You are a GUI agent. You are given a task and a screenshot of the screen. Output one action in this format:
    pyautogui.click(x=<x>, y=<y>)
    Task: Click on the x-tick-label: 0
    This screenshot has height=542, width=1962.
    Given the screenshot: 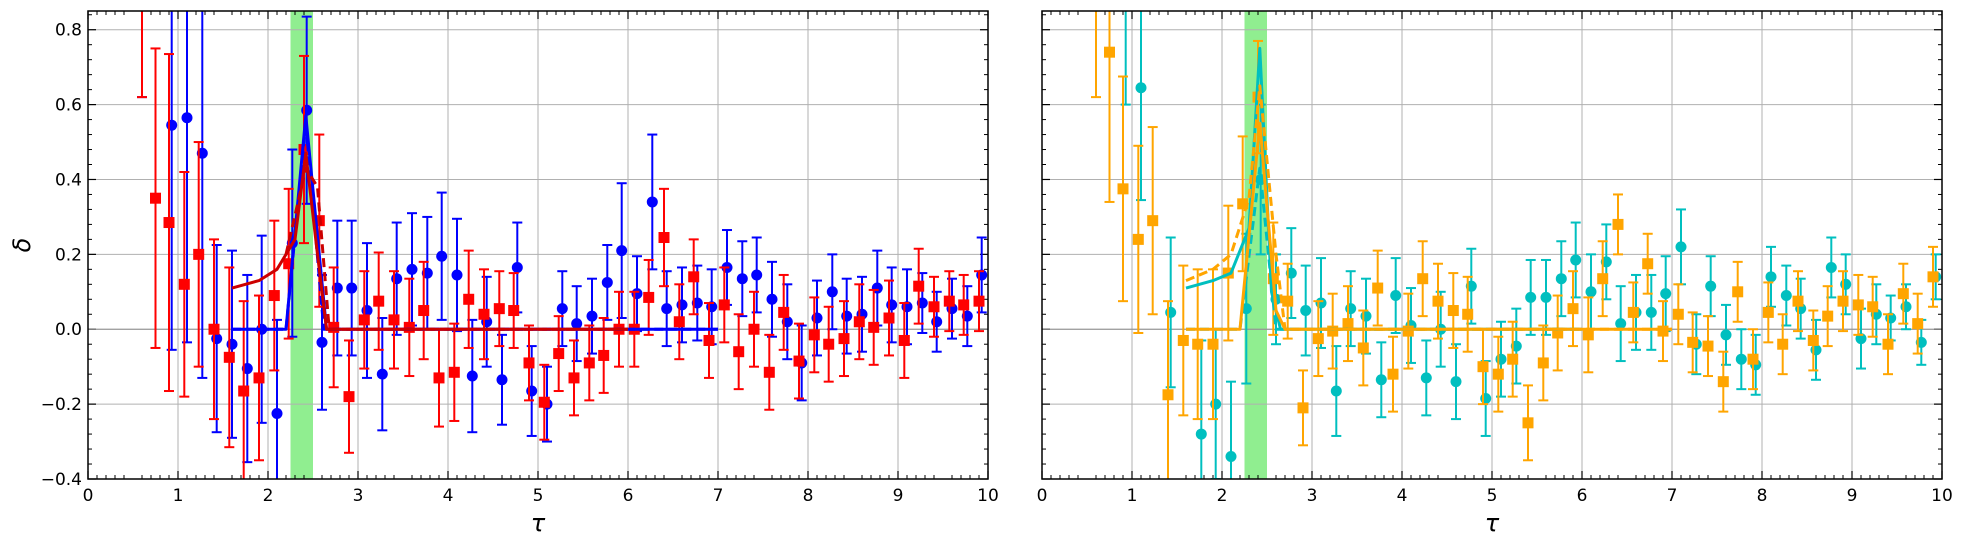 What is the action you would take?
    pyautogui.click(x=88, y=496)
    